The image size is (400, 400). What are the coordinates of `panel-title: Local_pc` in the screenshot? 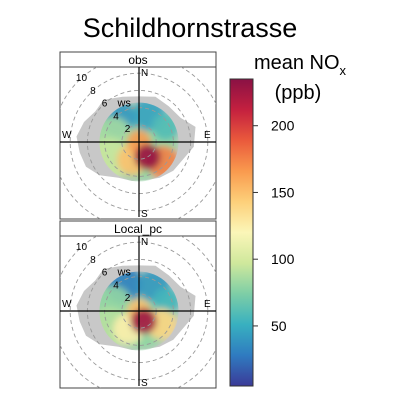 It's located at (138, 229).